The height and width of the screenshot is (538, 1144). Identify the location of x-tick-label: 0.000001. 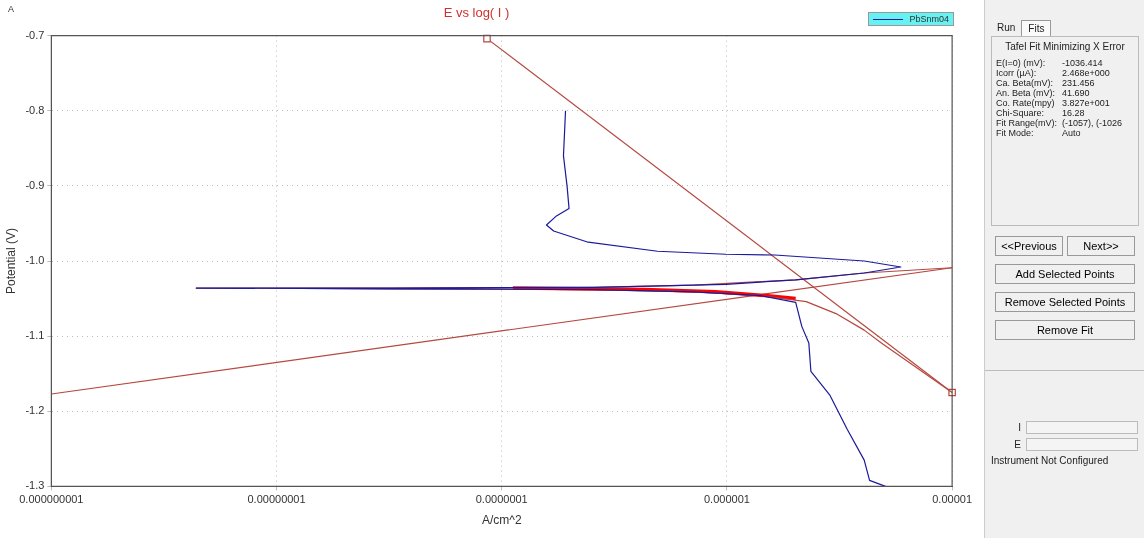
(726, 499).